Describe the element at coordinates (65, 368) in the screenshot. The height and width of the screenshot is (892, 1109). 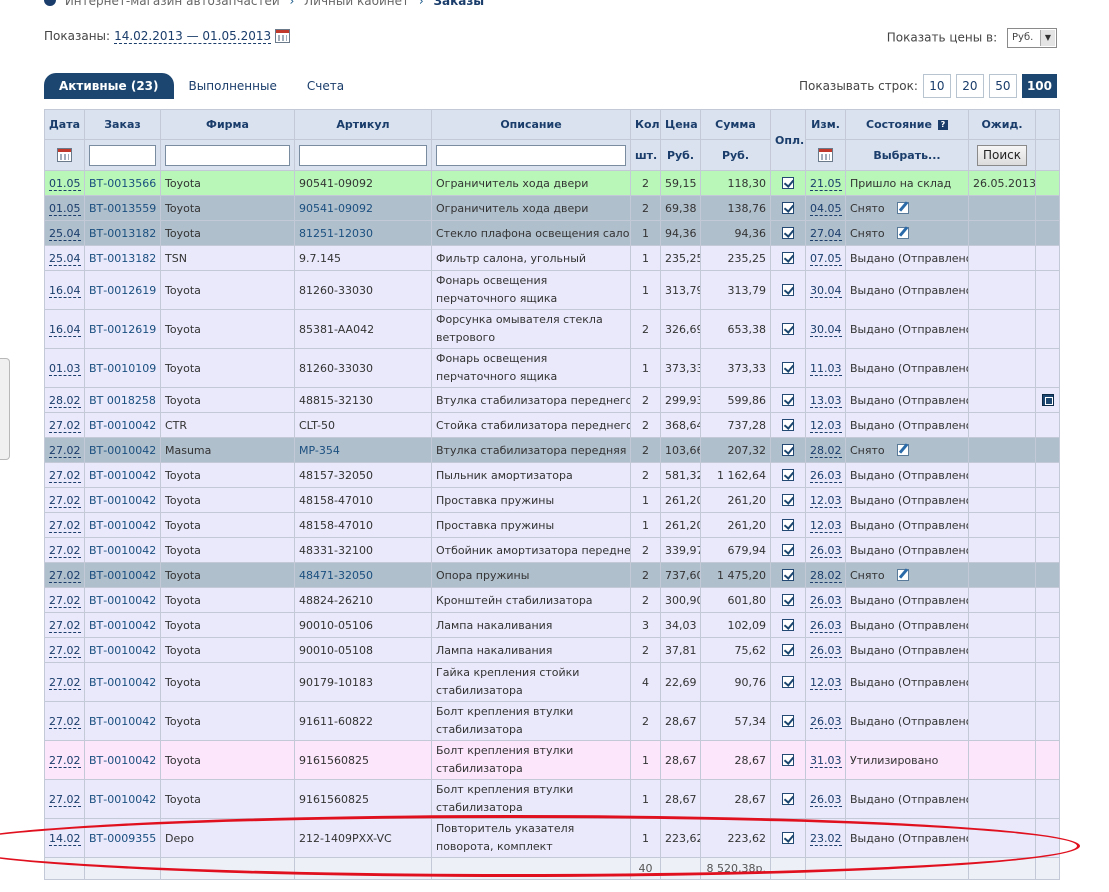
I see `date-link: 01.03` at that location.